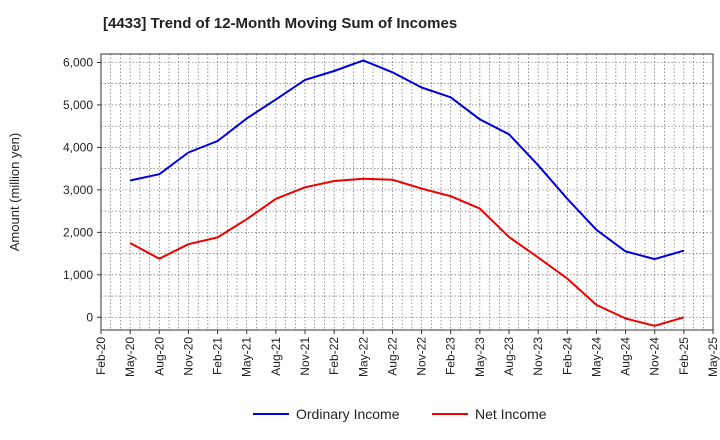 Image resolution: width=720 pixels, height=440 pixels. Describe the element at coordinates (218, 356) in the screenshot. I see `x-tick-label: Feb-21` at that location.